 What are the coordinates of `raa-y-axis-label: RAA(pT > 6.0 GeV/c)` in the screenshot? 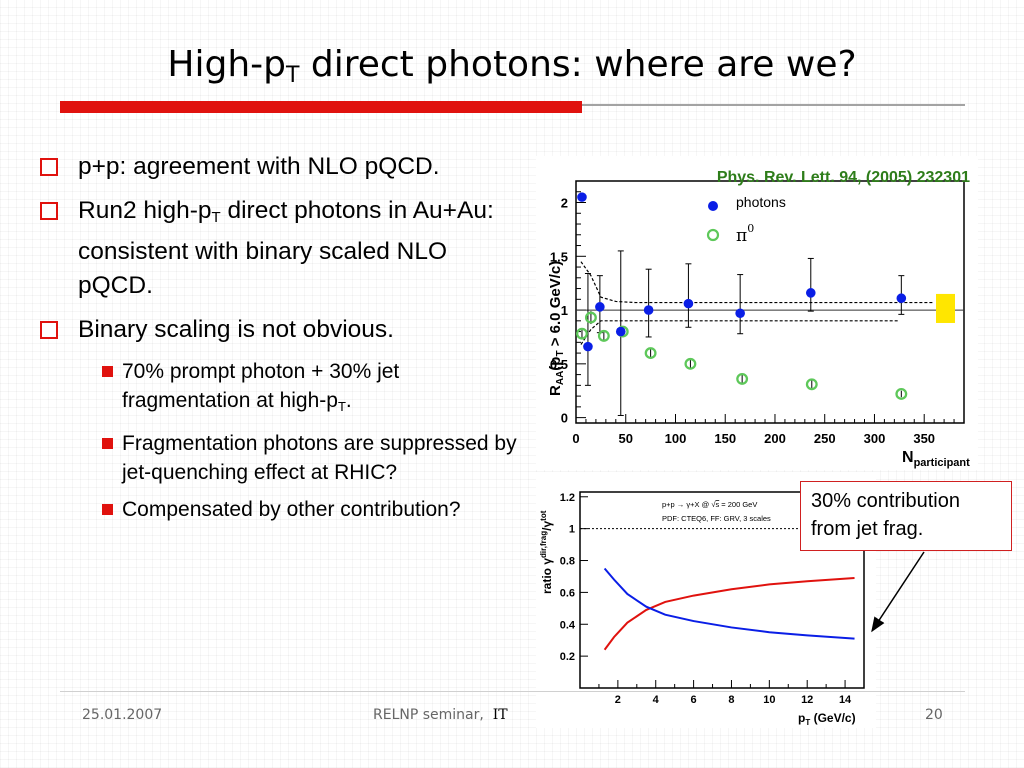 It's located at (556, 328).